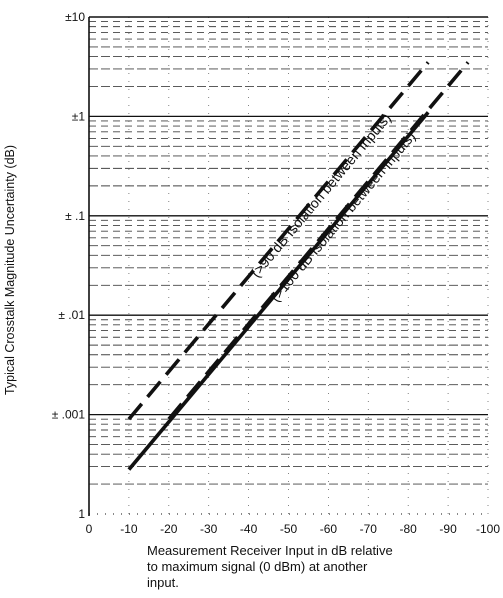 This screenshot has height=598, width=503. I want to click on y-tick-label: ± .01, so click(71, 315).